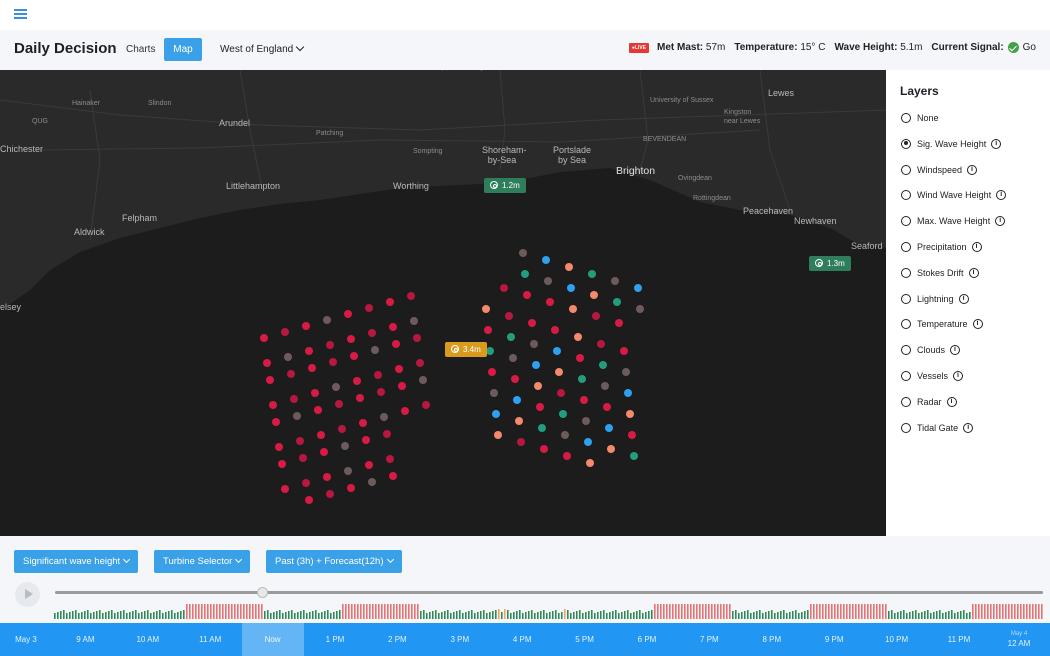  What do you see at coordinates (505, 185) in the screenshot?
I see `buoy-marker: 1.2m` at bounding box center [505, 185].